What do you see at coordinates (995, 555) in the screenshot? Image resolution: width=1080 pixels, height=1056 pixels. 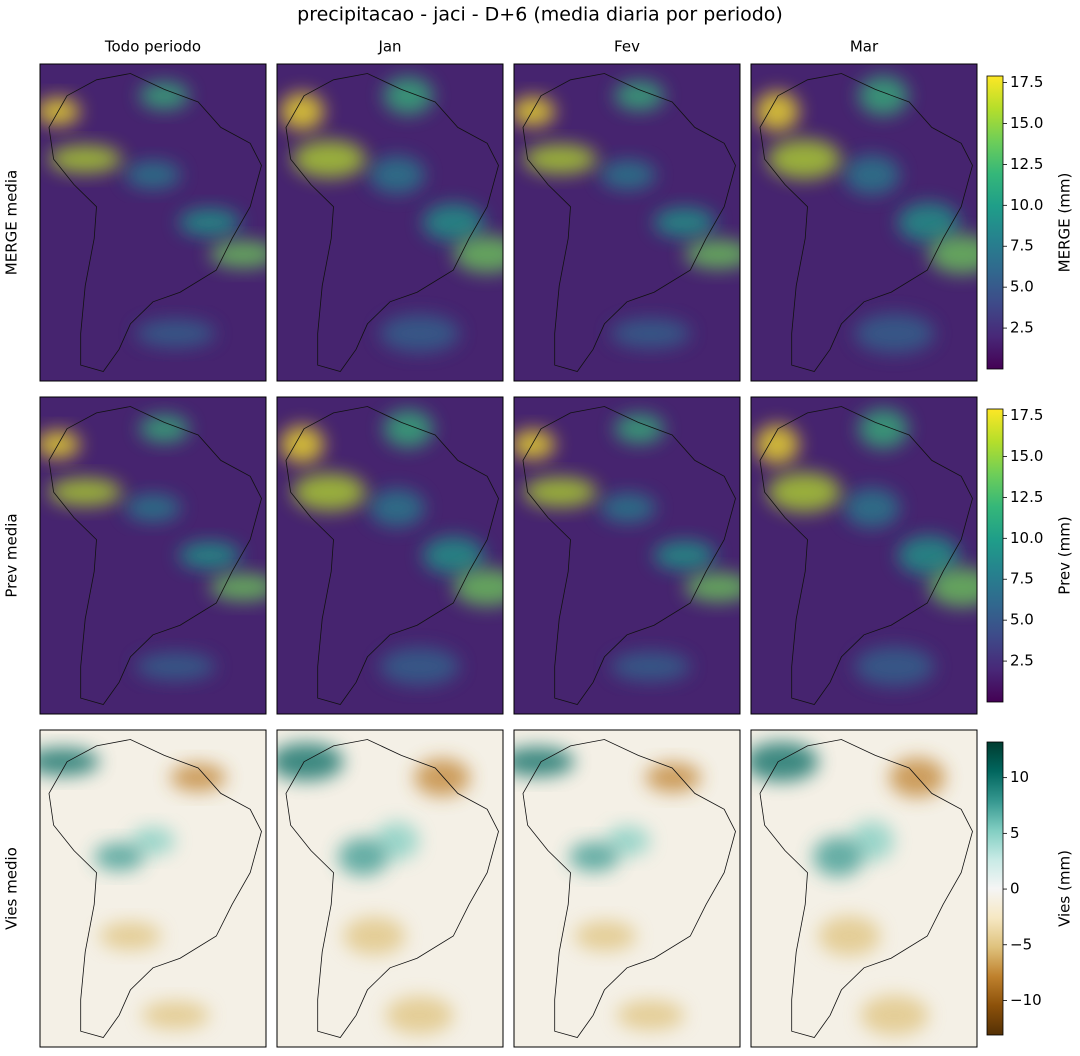 I see `colorbar` at bounding box center [995, 555].